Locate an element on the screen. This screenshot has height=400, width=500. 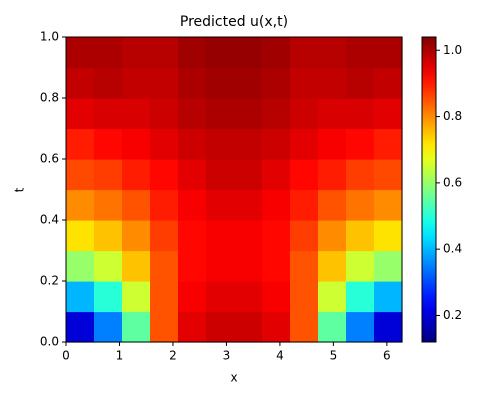
y-tick-label: 0.4 is located at coordinates (49, 220).